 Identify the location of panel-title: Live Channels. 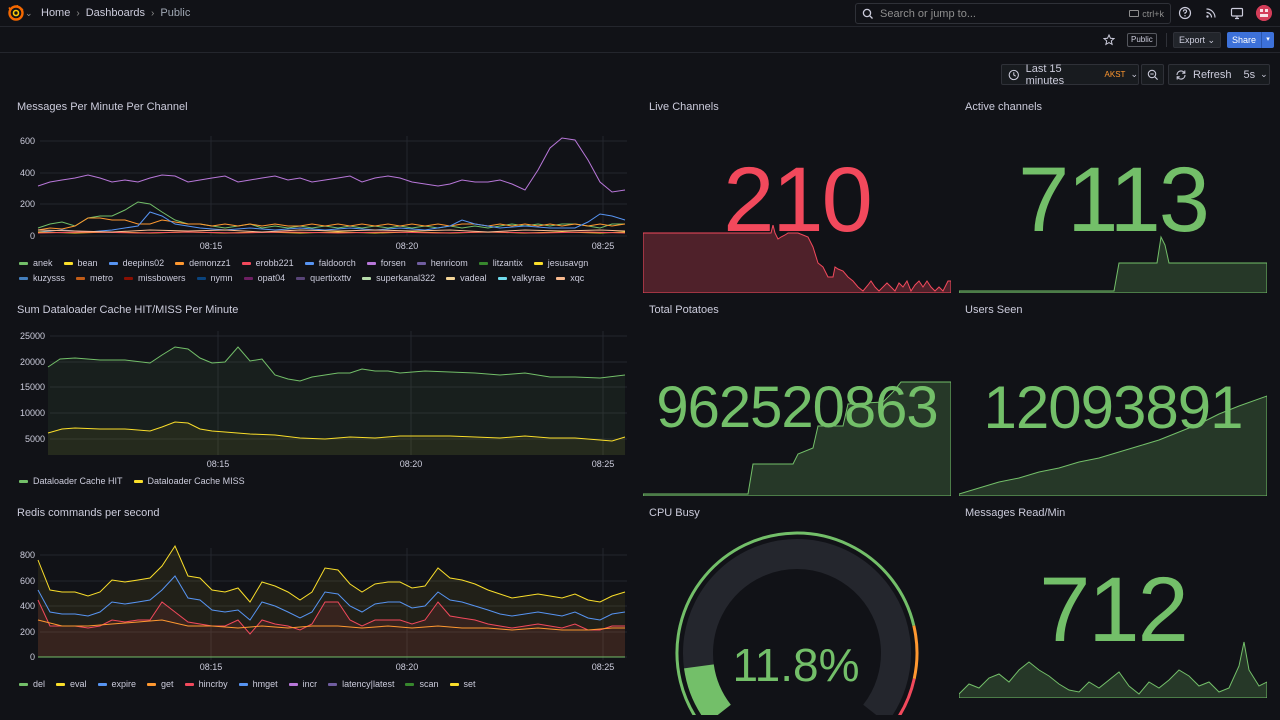
(684, 107).